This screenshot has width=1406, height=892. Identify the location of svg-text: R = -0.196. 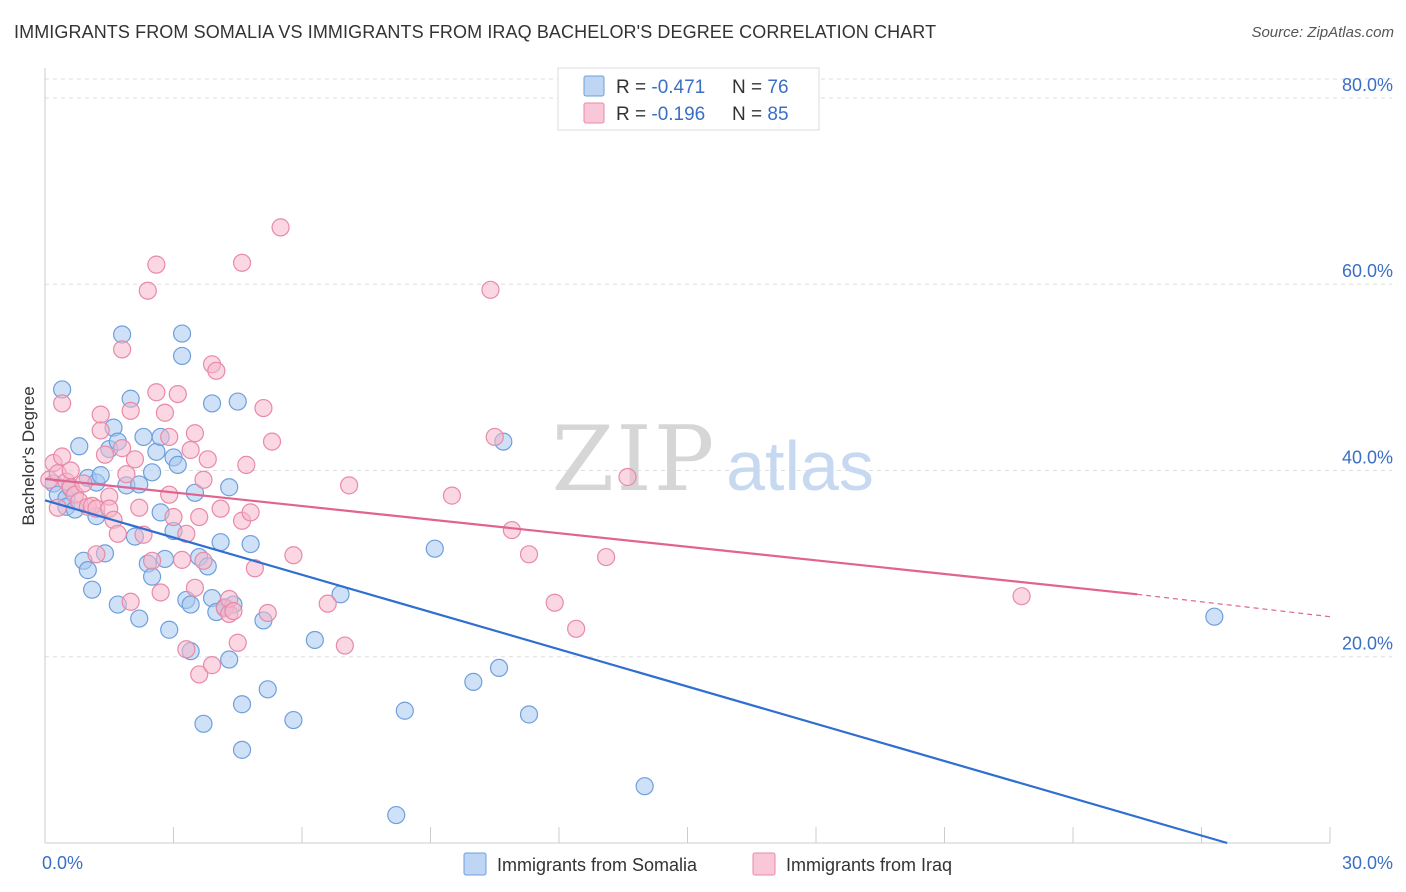
(660, 114).